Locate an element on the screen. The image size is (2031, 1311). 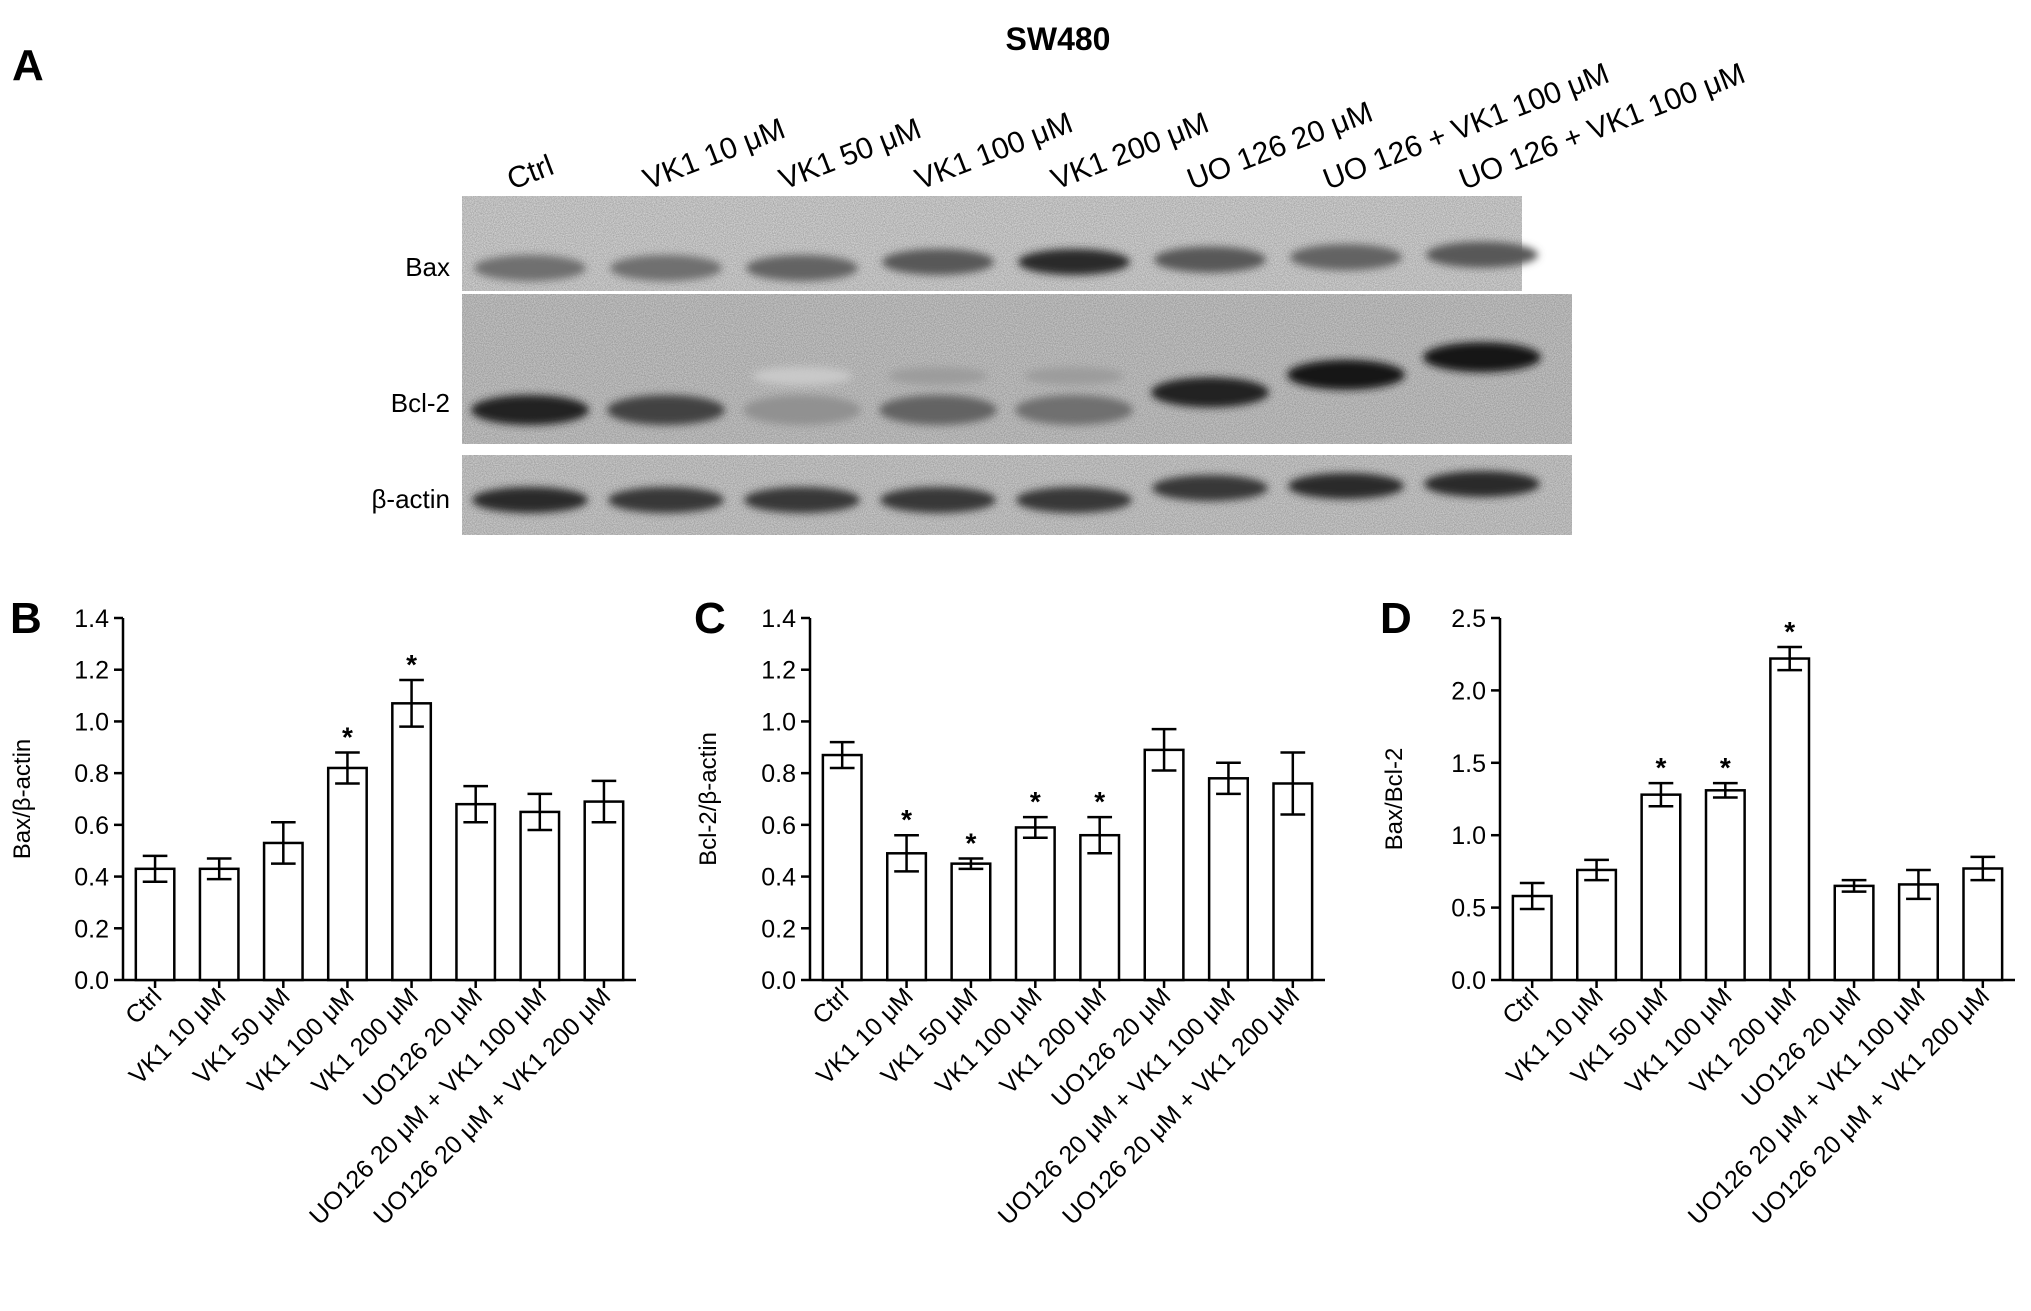
panel-d-letter: D is located at coordinates (1396, 618).